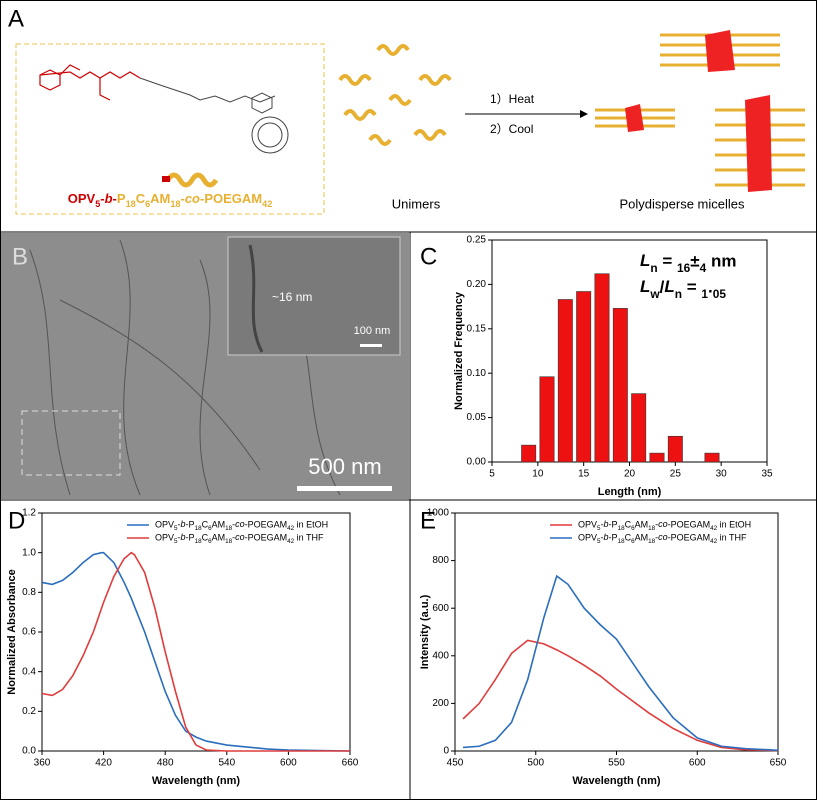  I want to click on scale-label: 500 nm, so click(344, 466).